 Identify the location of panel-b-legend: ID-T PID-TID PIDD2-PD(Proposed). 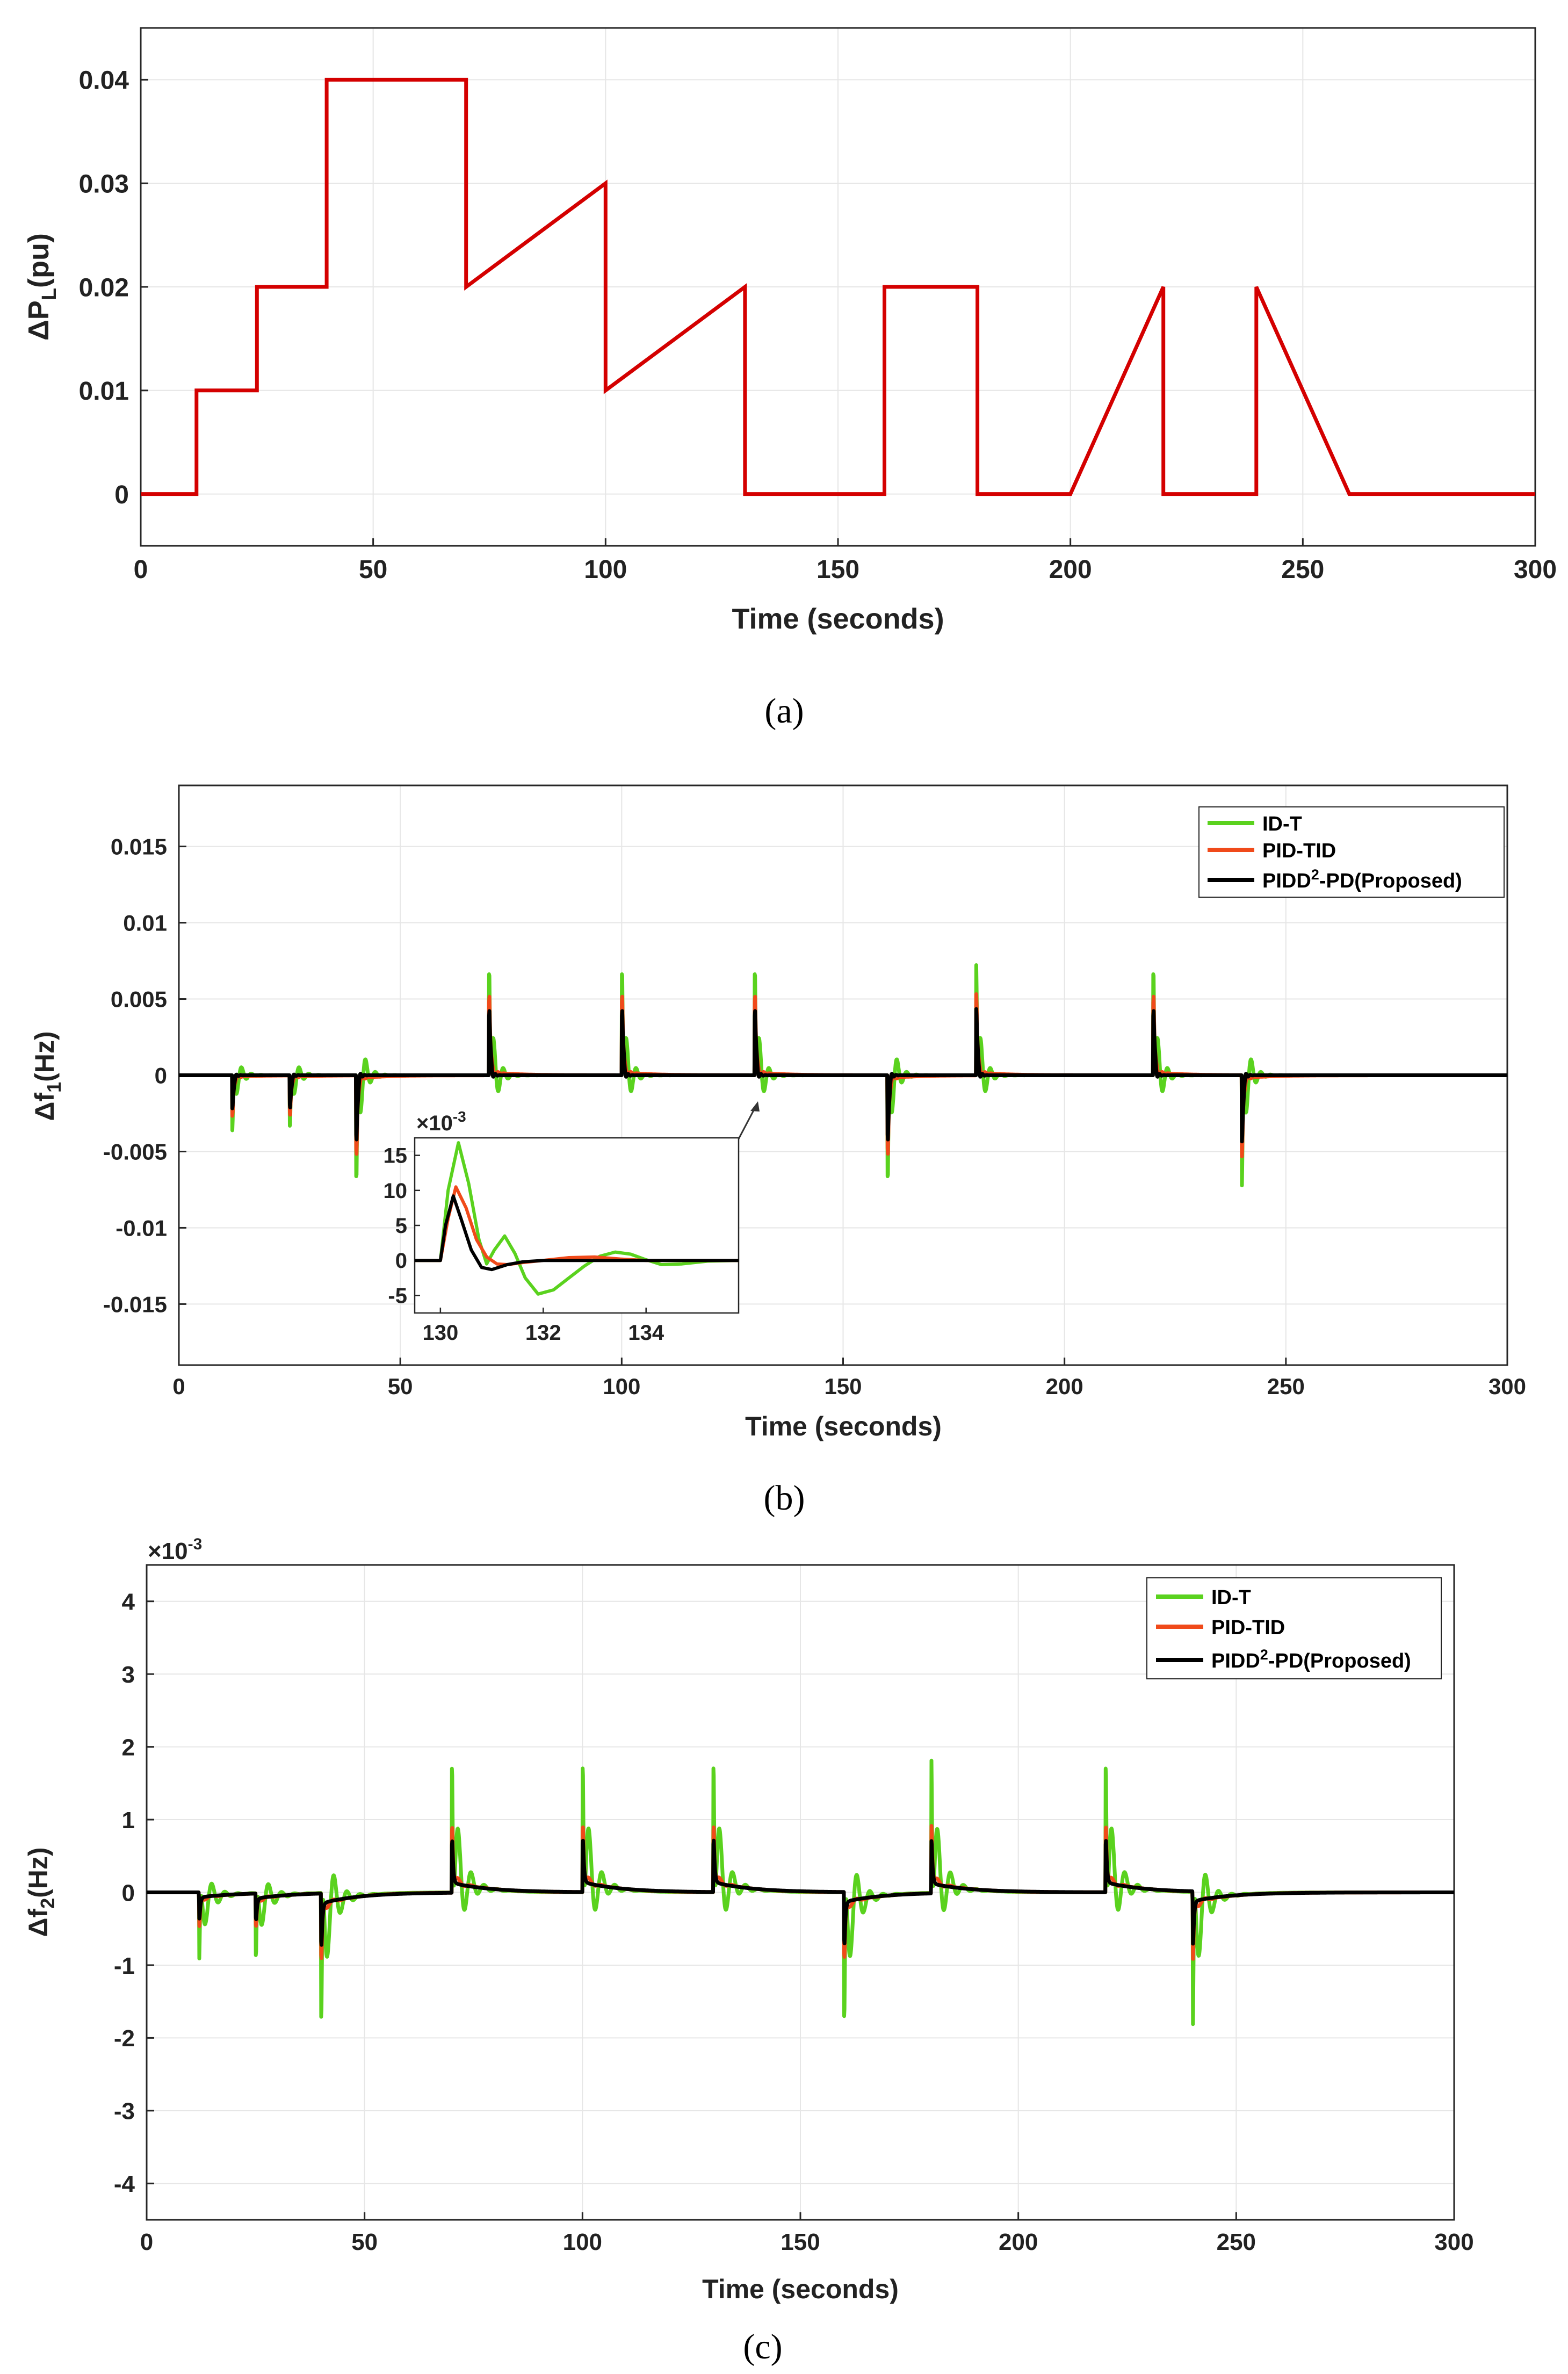
(1351, 852).